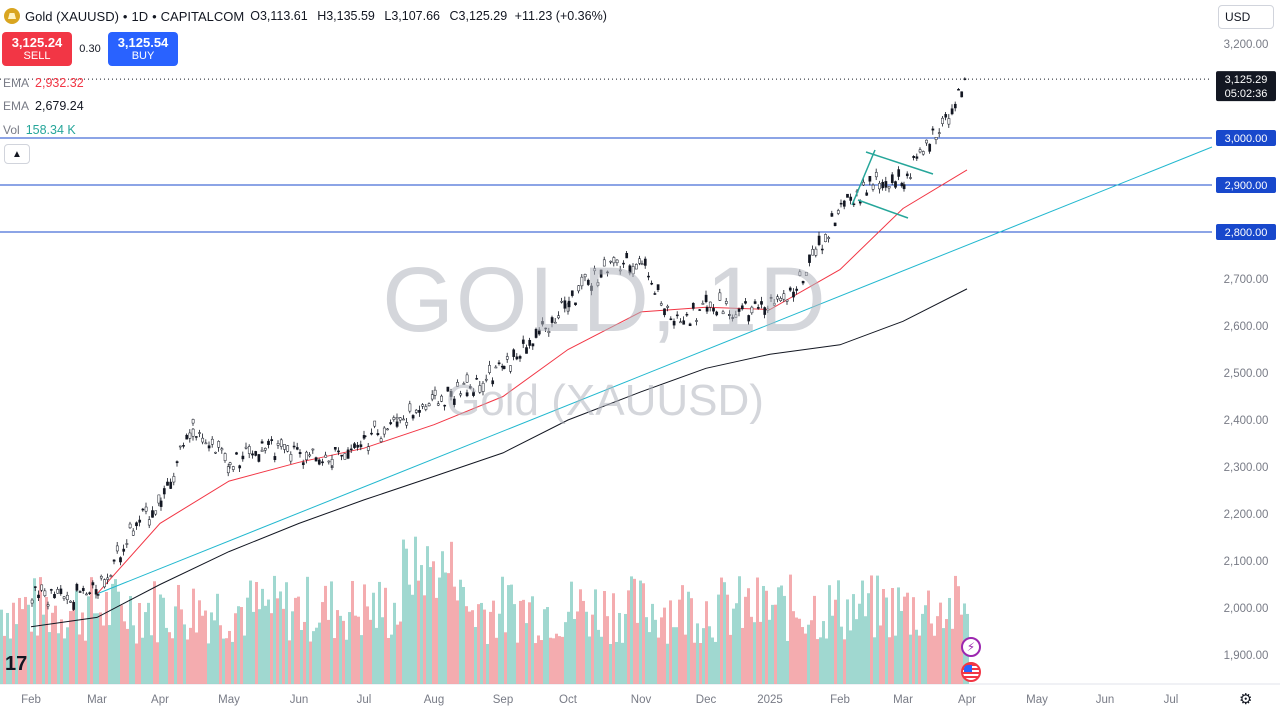 The height and width of the screenshot is (713, 1280). I want to click on interval: 1D, so click(140, 16).